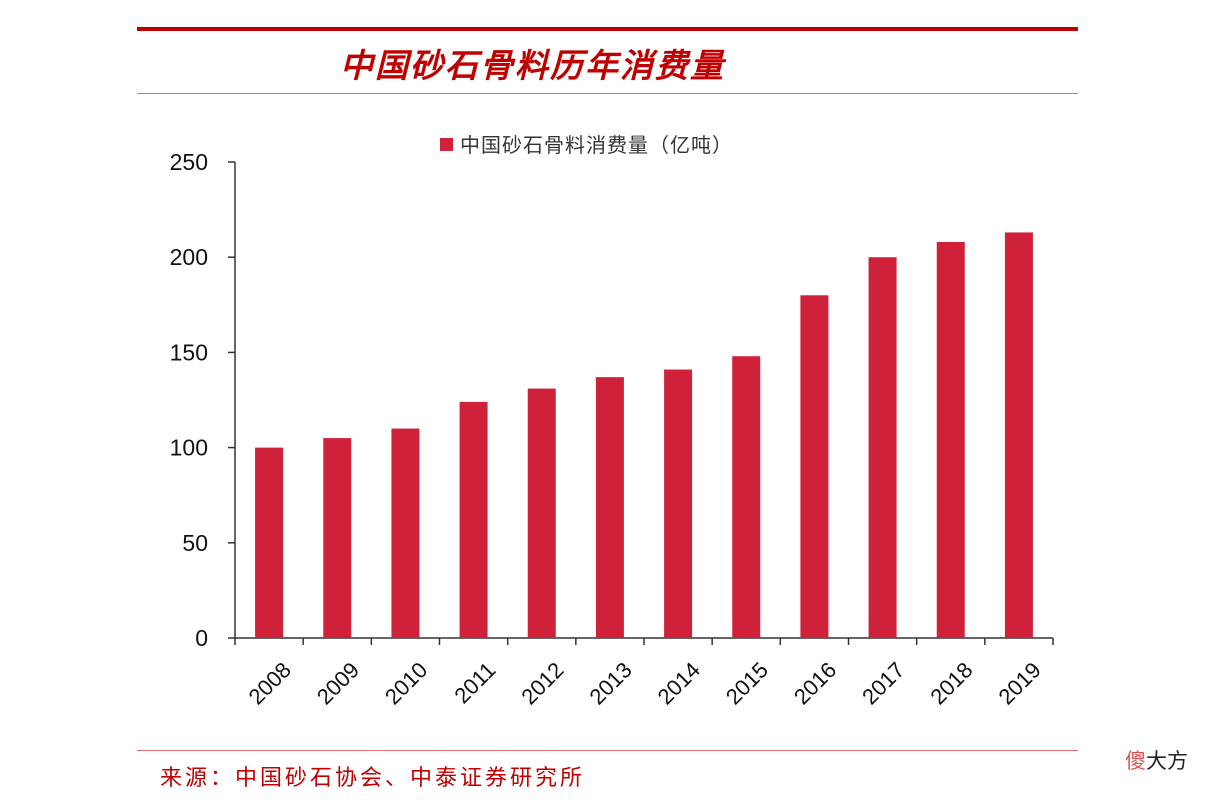 The height and width of the screenshot is (800, 1206). What do you see at coordinates (195, 543) in the screenshot?
I see `y-tick-label: 50` at bounding box center [195, 543].